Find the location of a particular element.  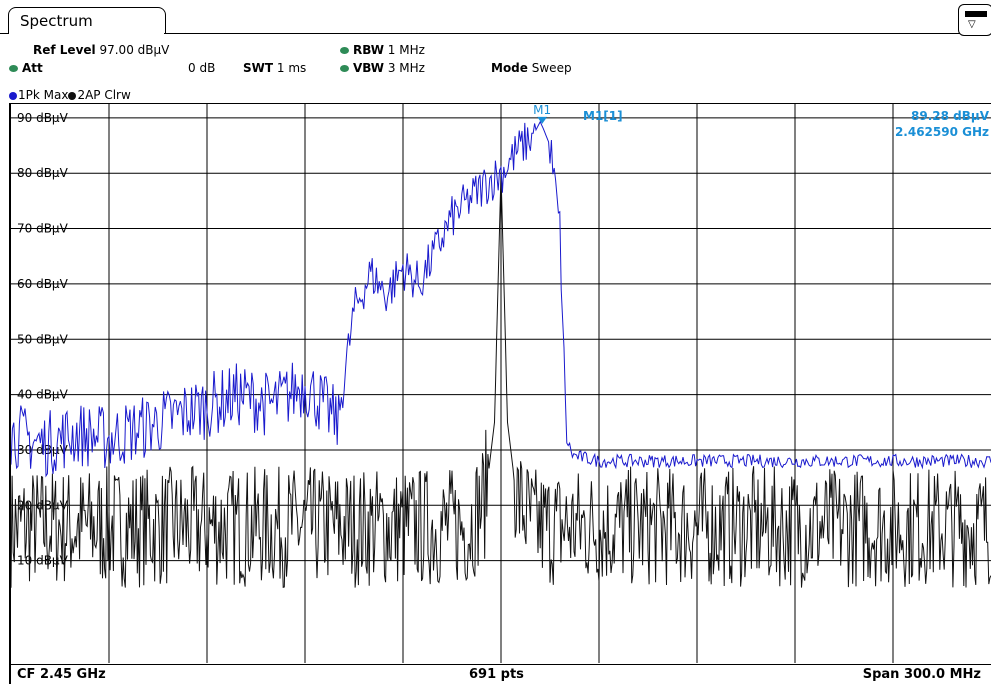

marker-layer is located at coordinates (542, 120).